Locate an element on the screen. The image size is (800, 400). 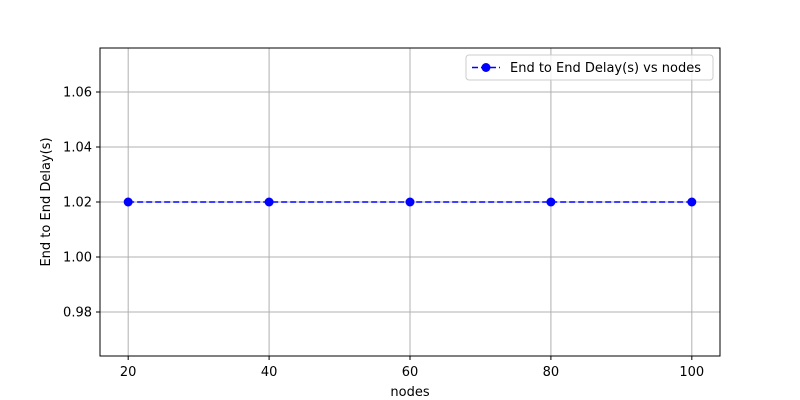
legend: End to End Delay(s) vs nodes is located at coordinates (589, 67).